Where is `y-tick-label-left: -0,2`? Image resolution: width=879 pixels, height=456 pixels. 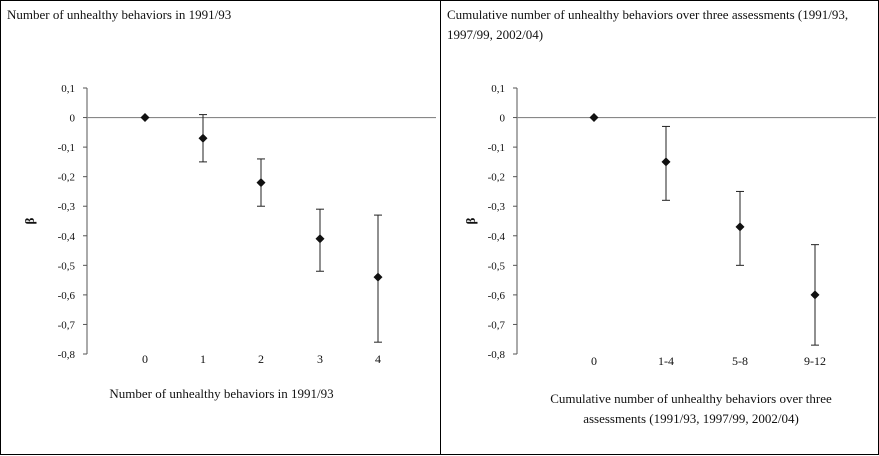 y-tick-label-left: -0,2 is located at coordinates (66, 178).